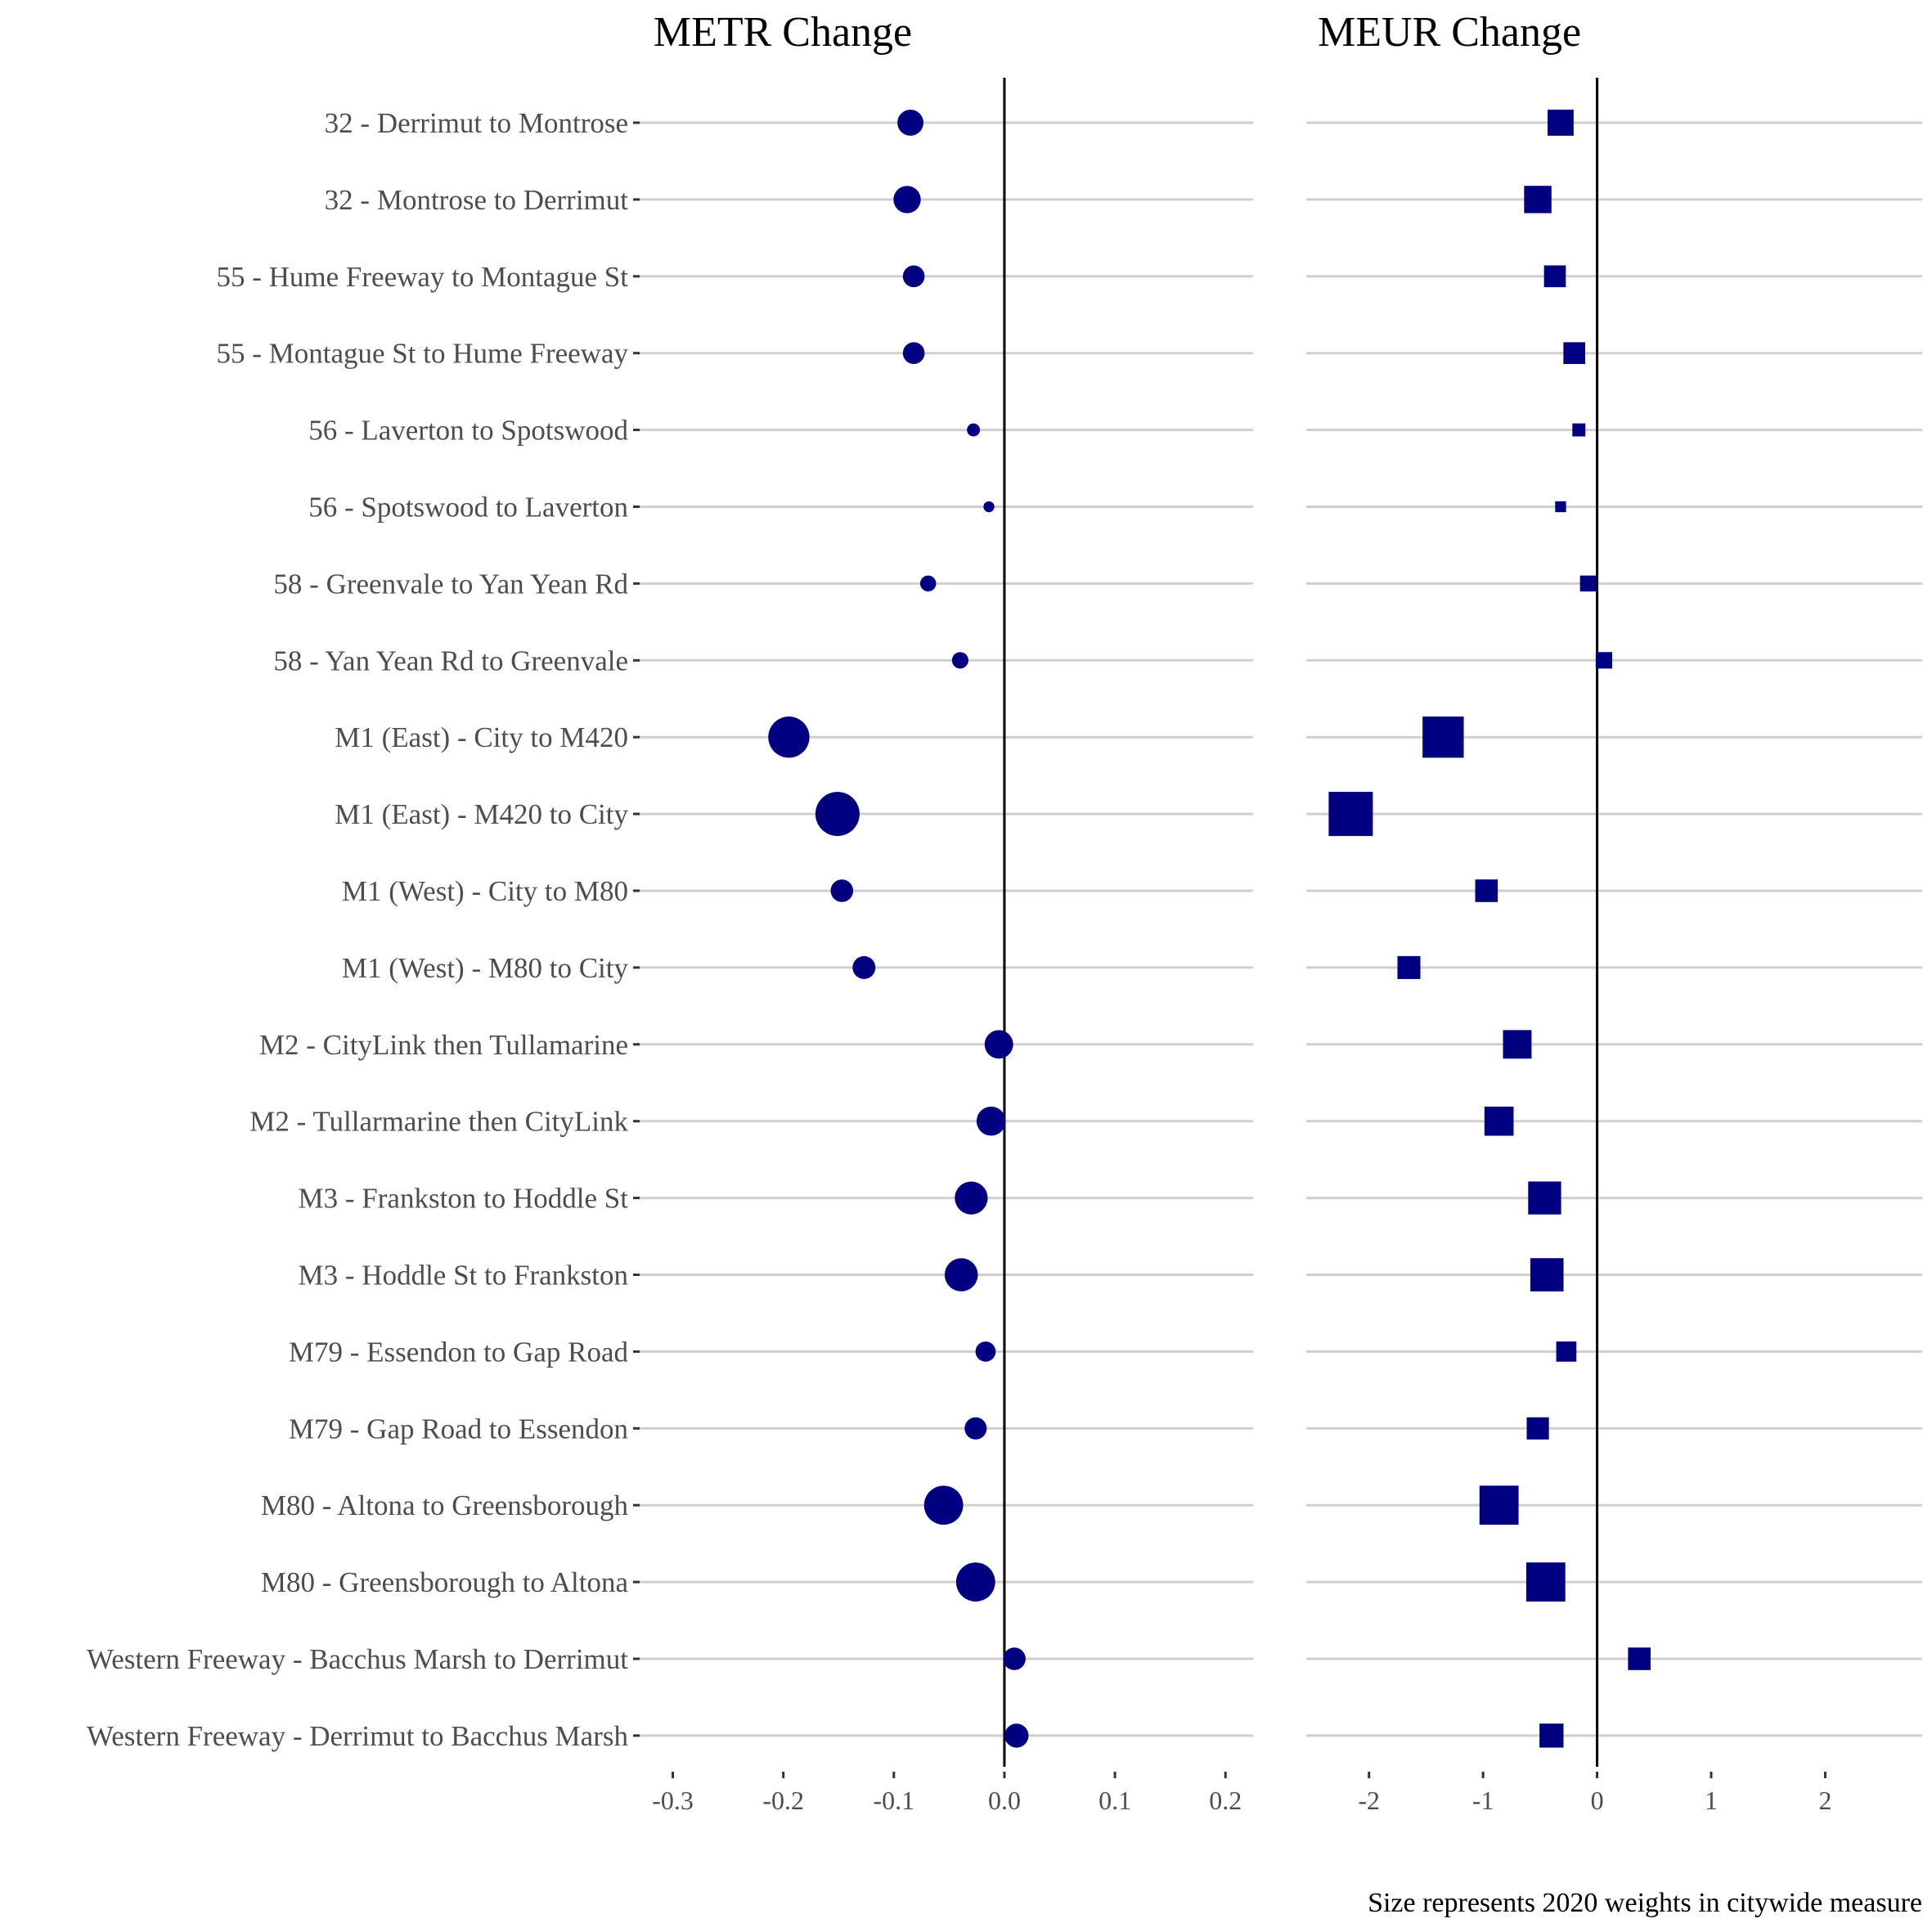 The width and height of the screenshot is (1932, 1932). Describe the element at coordinates (1598, 1801) in the screenshot. I see `meur-x-tick-label: 0` at that location.